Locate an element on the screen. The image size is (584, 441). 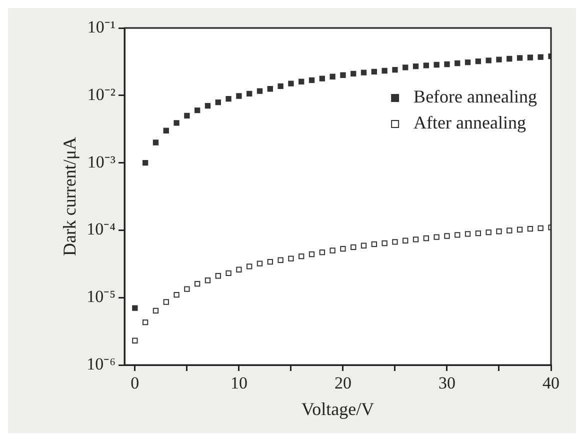
y-tick-label: 10⁻¹ is located at coordinates (101, 26).